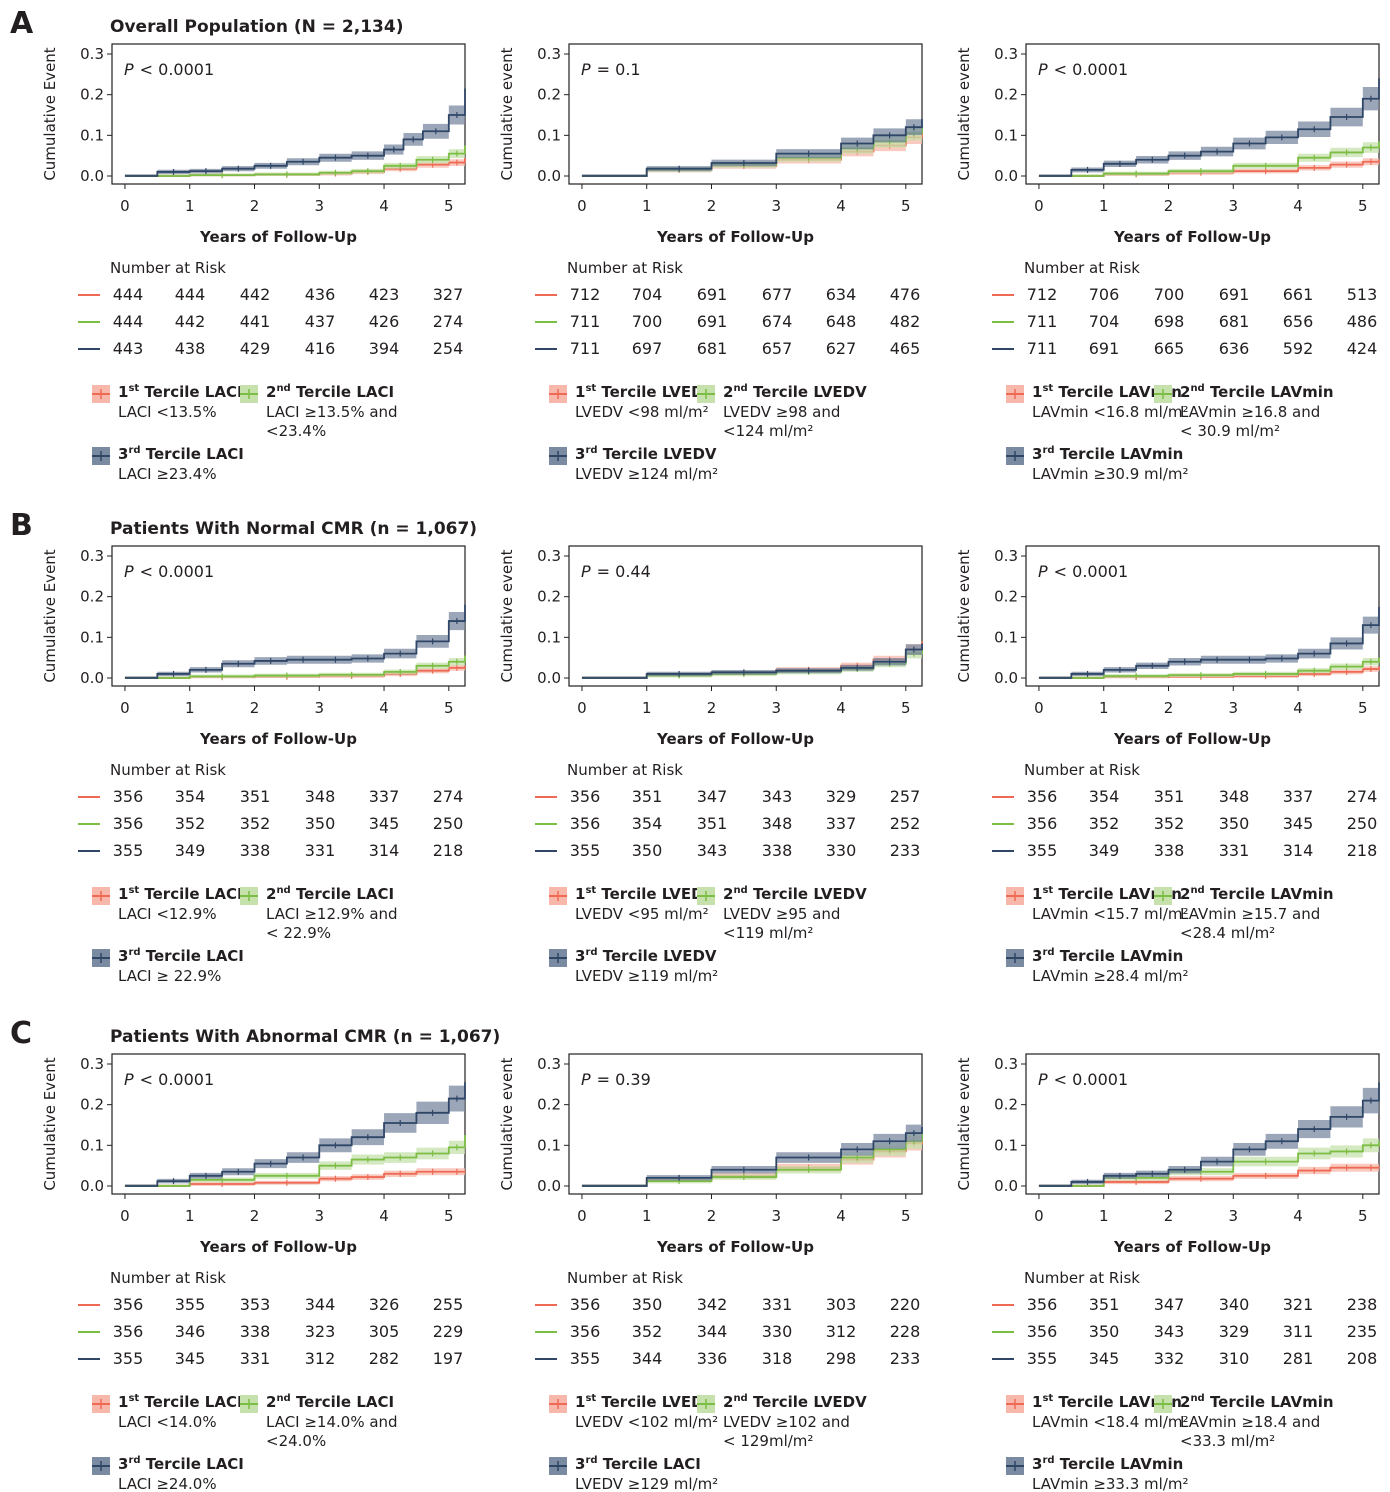  What do you see at coordinates (190, 1331) in the screenshot?
I see `risk-cell: 346` at bounding box center [190, 1331].